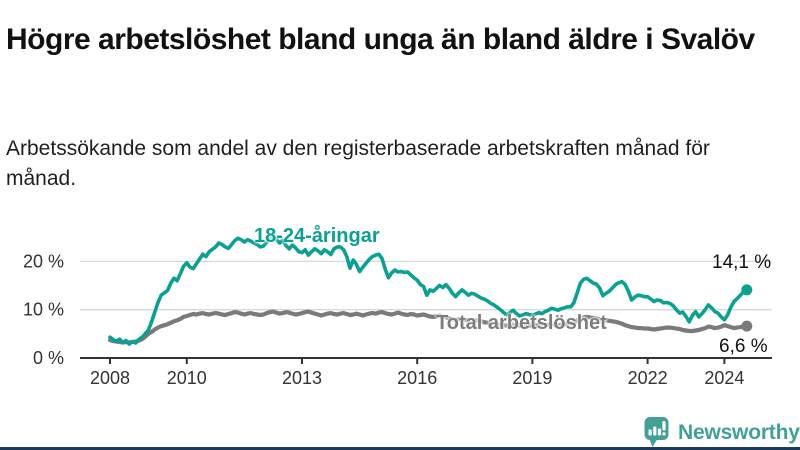 This screenshot has height=450, width=800. I want to click on end-value-young: 14,1 %, so click(742, 262).